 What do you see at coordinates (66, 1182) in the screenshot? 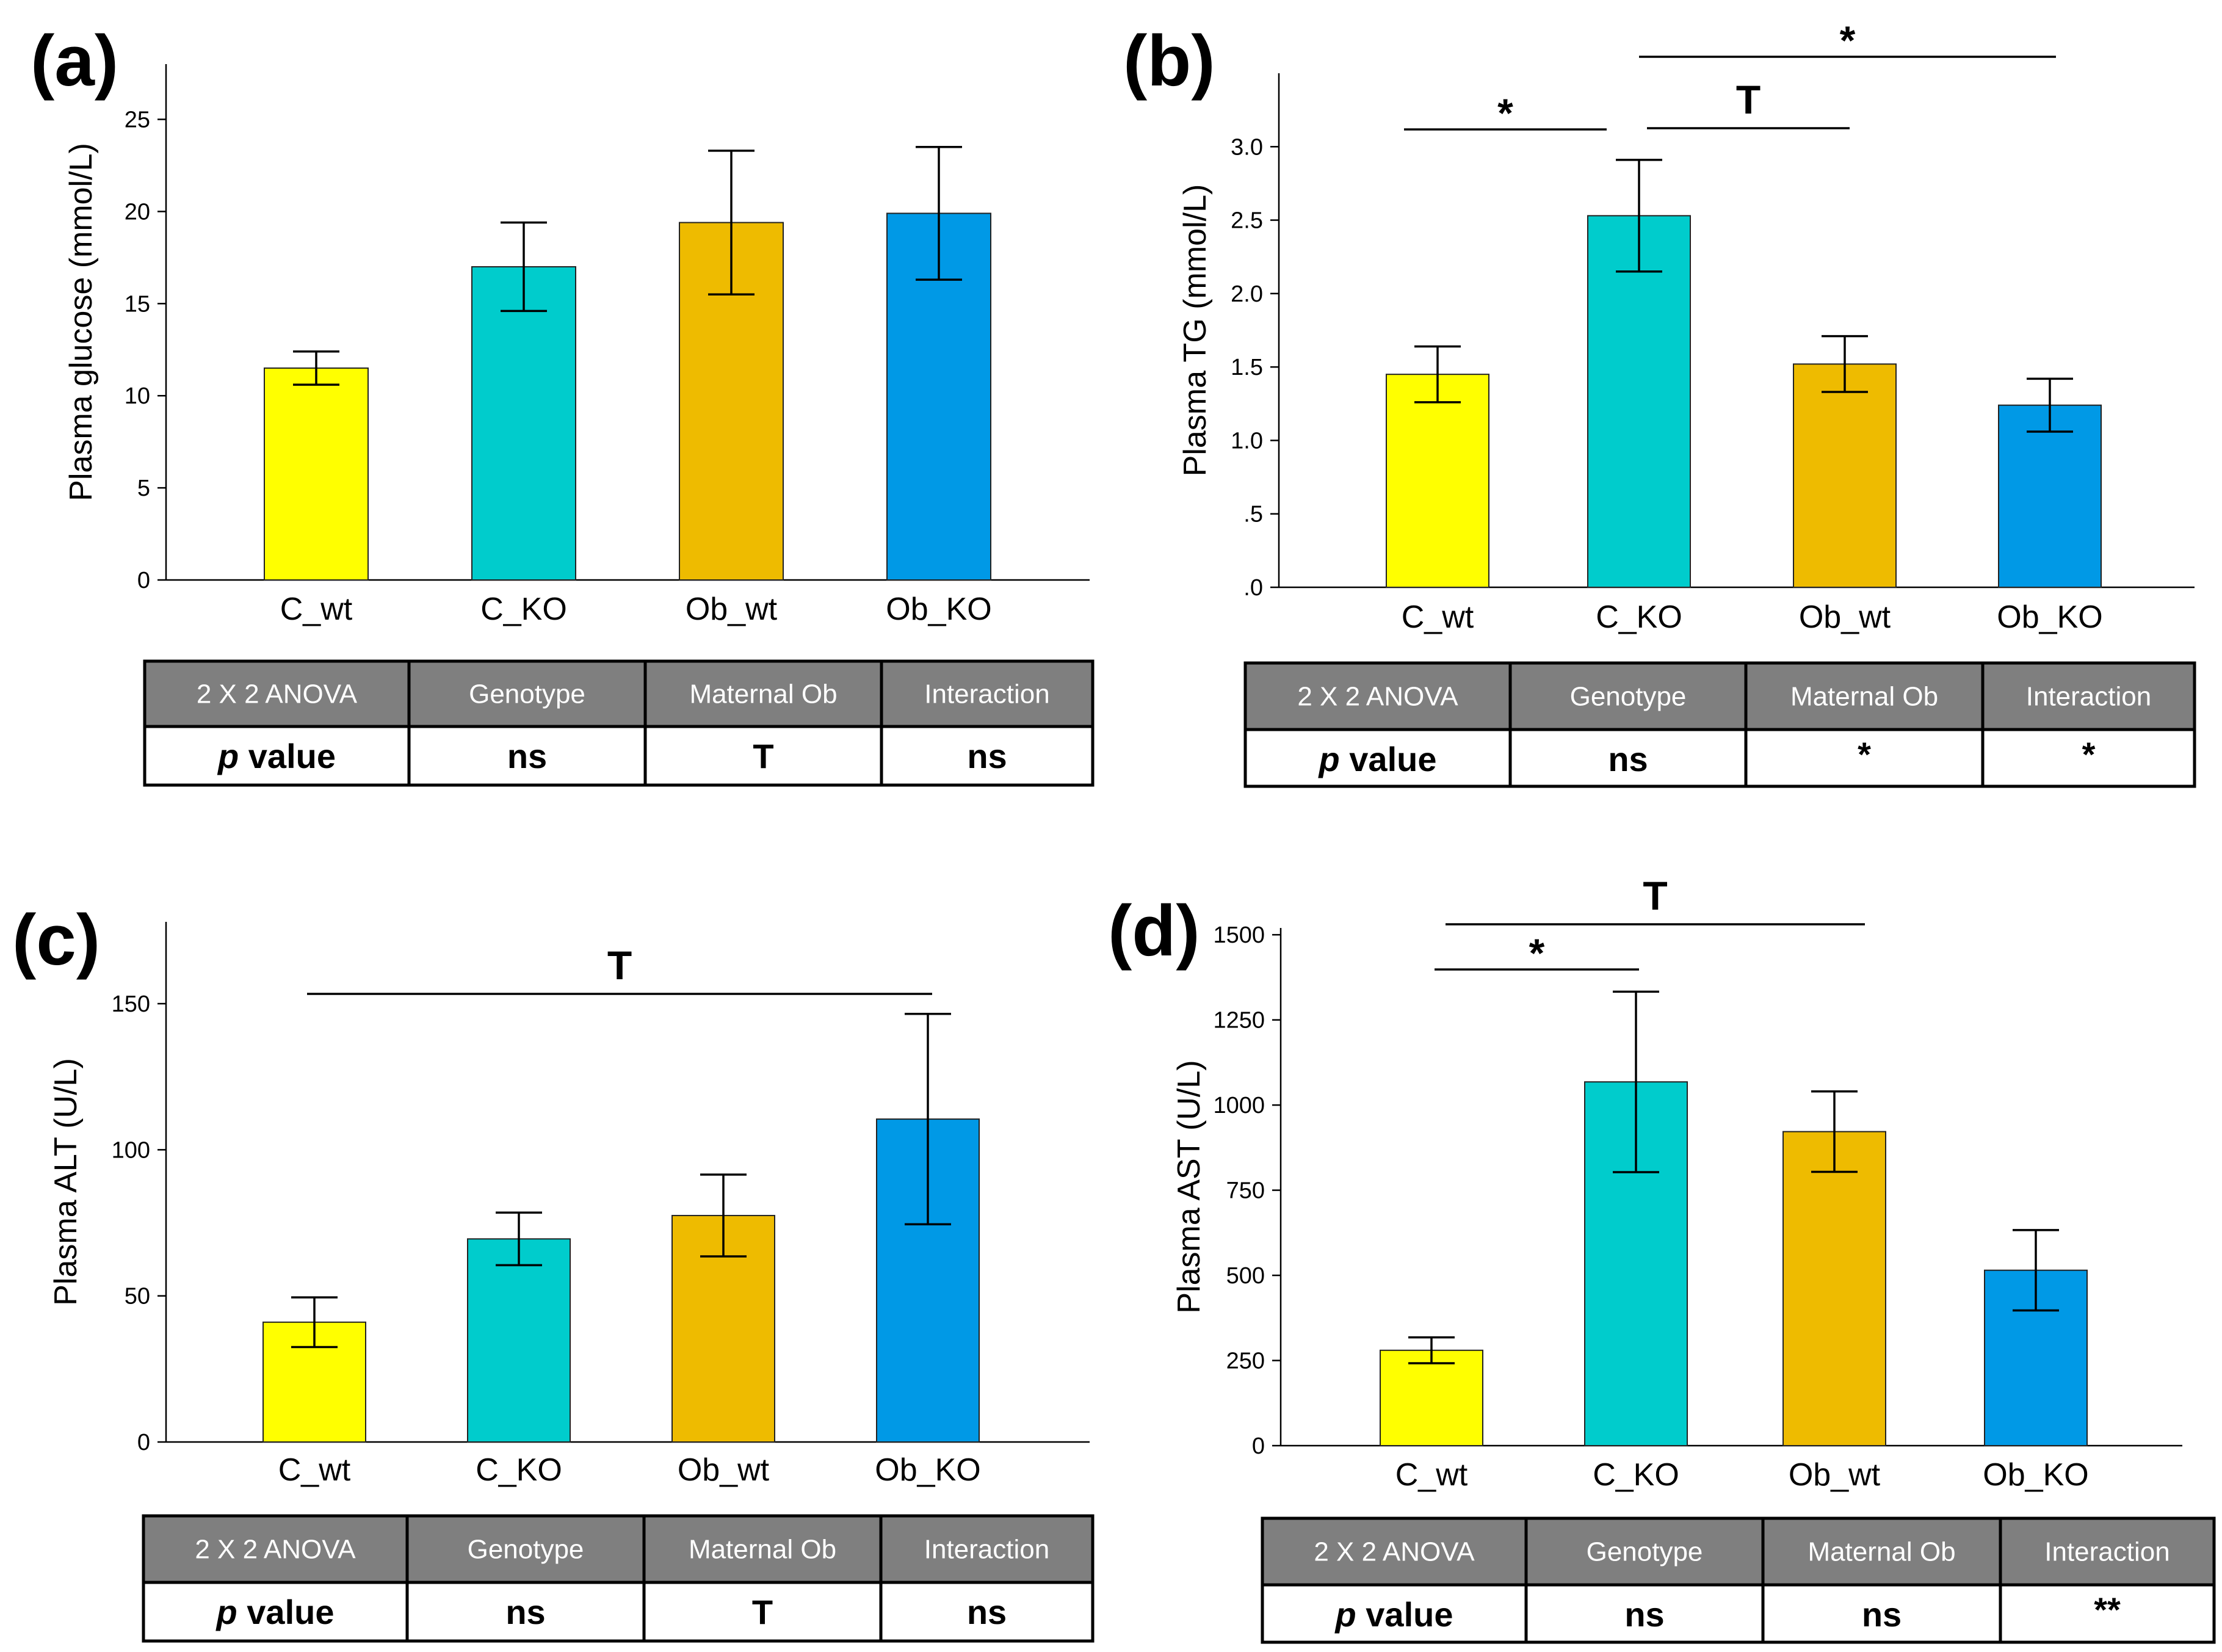
I see `y-axis-label: Plasma ALT (U/L)` at bounding box center [66, 1182].